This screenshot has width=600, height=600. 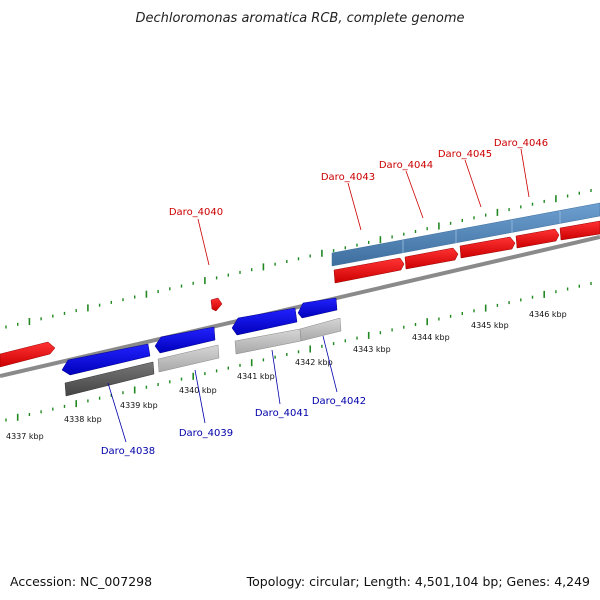 What do you see at coordinates (83, 419) in the screenshot?
I see `kbp-label: 4338 kbp` at bounding box center [83, 419].